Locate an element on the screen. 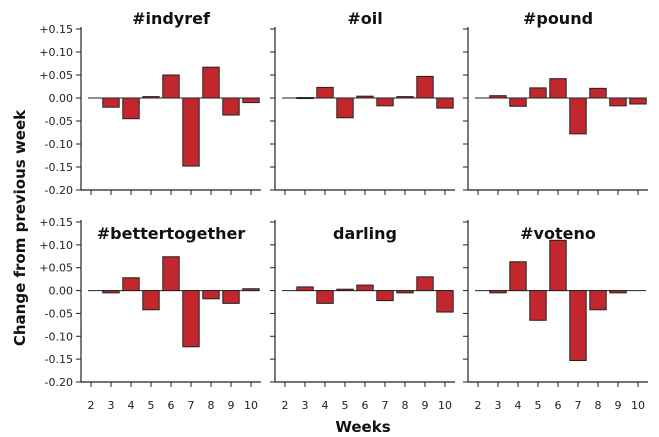 This screenshot has height=437, width=659. y-tick-label: -0.20 is located at coordinates (59, 382).